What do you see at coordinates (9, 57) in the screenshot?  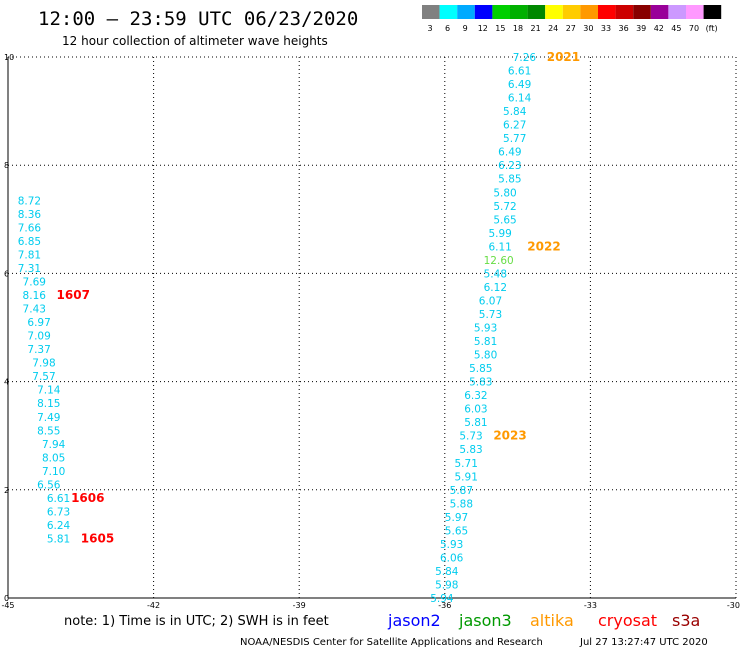 I see `y-tick-label: 10` at bounding box center [9, 57].